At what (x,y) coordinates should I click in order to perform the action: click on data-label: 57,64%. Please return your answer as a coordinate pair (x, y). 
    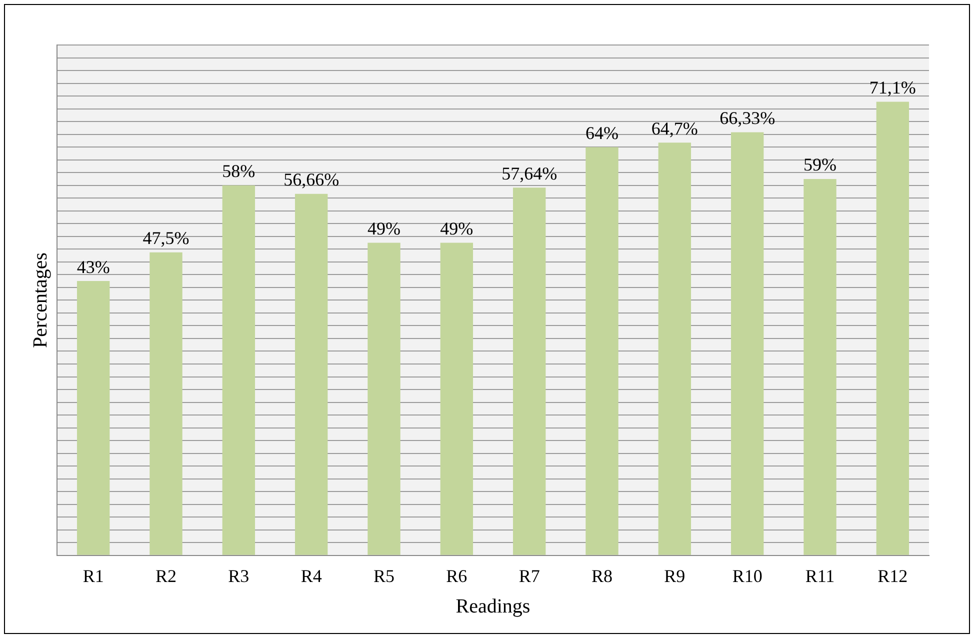
    Looking at the image, I should click on (530, 173).